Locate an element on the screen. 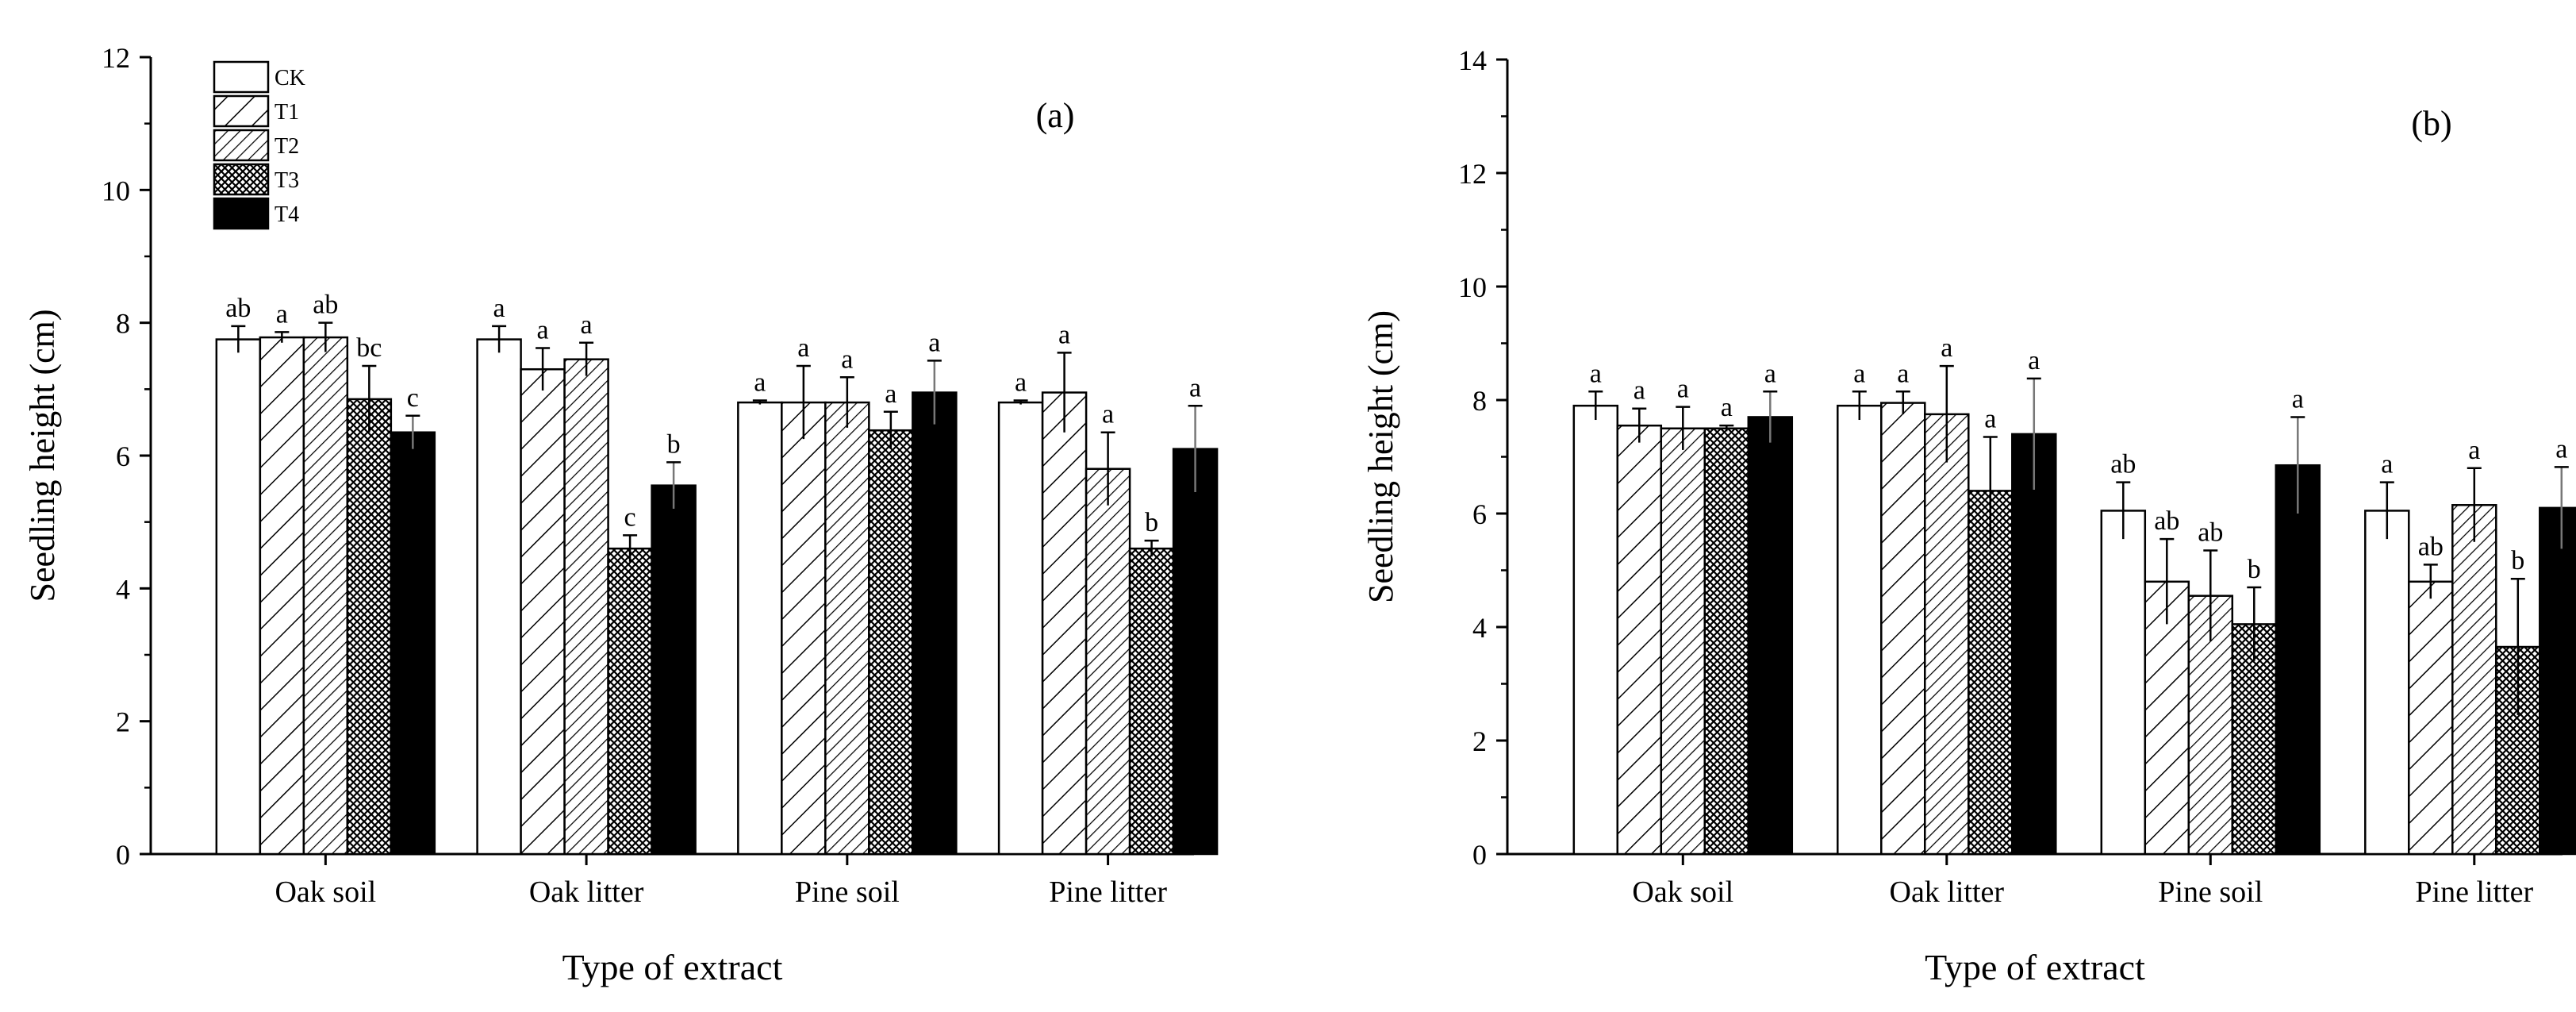 The height and width of the screenshot is (1012, 2576). y-tick-label: 4 is located at coordinates (123, 589).